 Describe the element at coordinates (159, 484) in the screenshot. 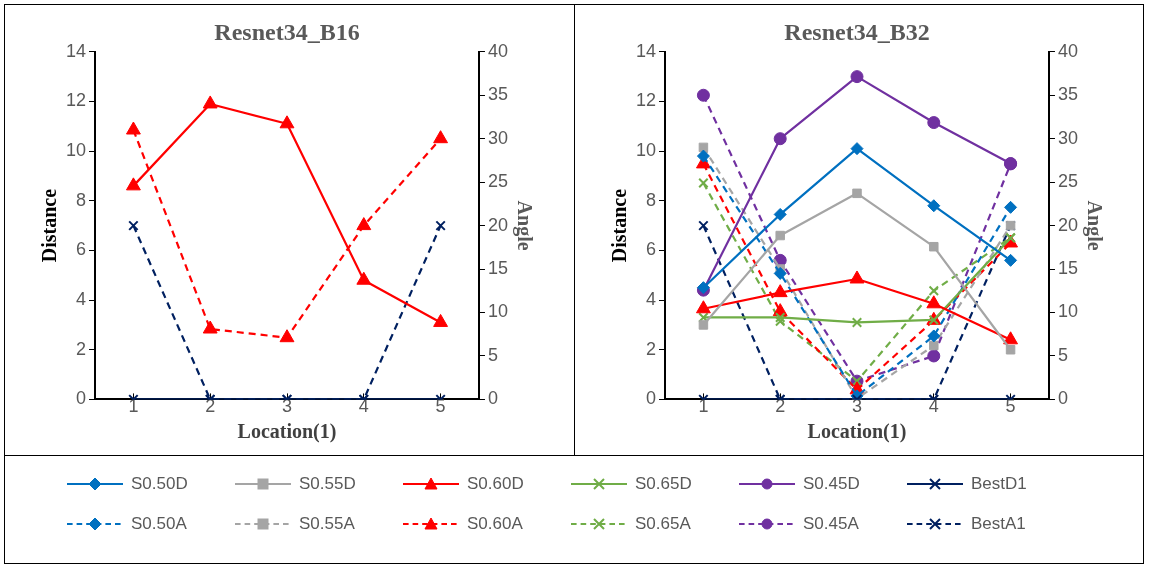

I see `legend-label: S0.50D` at that location.